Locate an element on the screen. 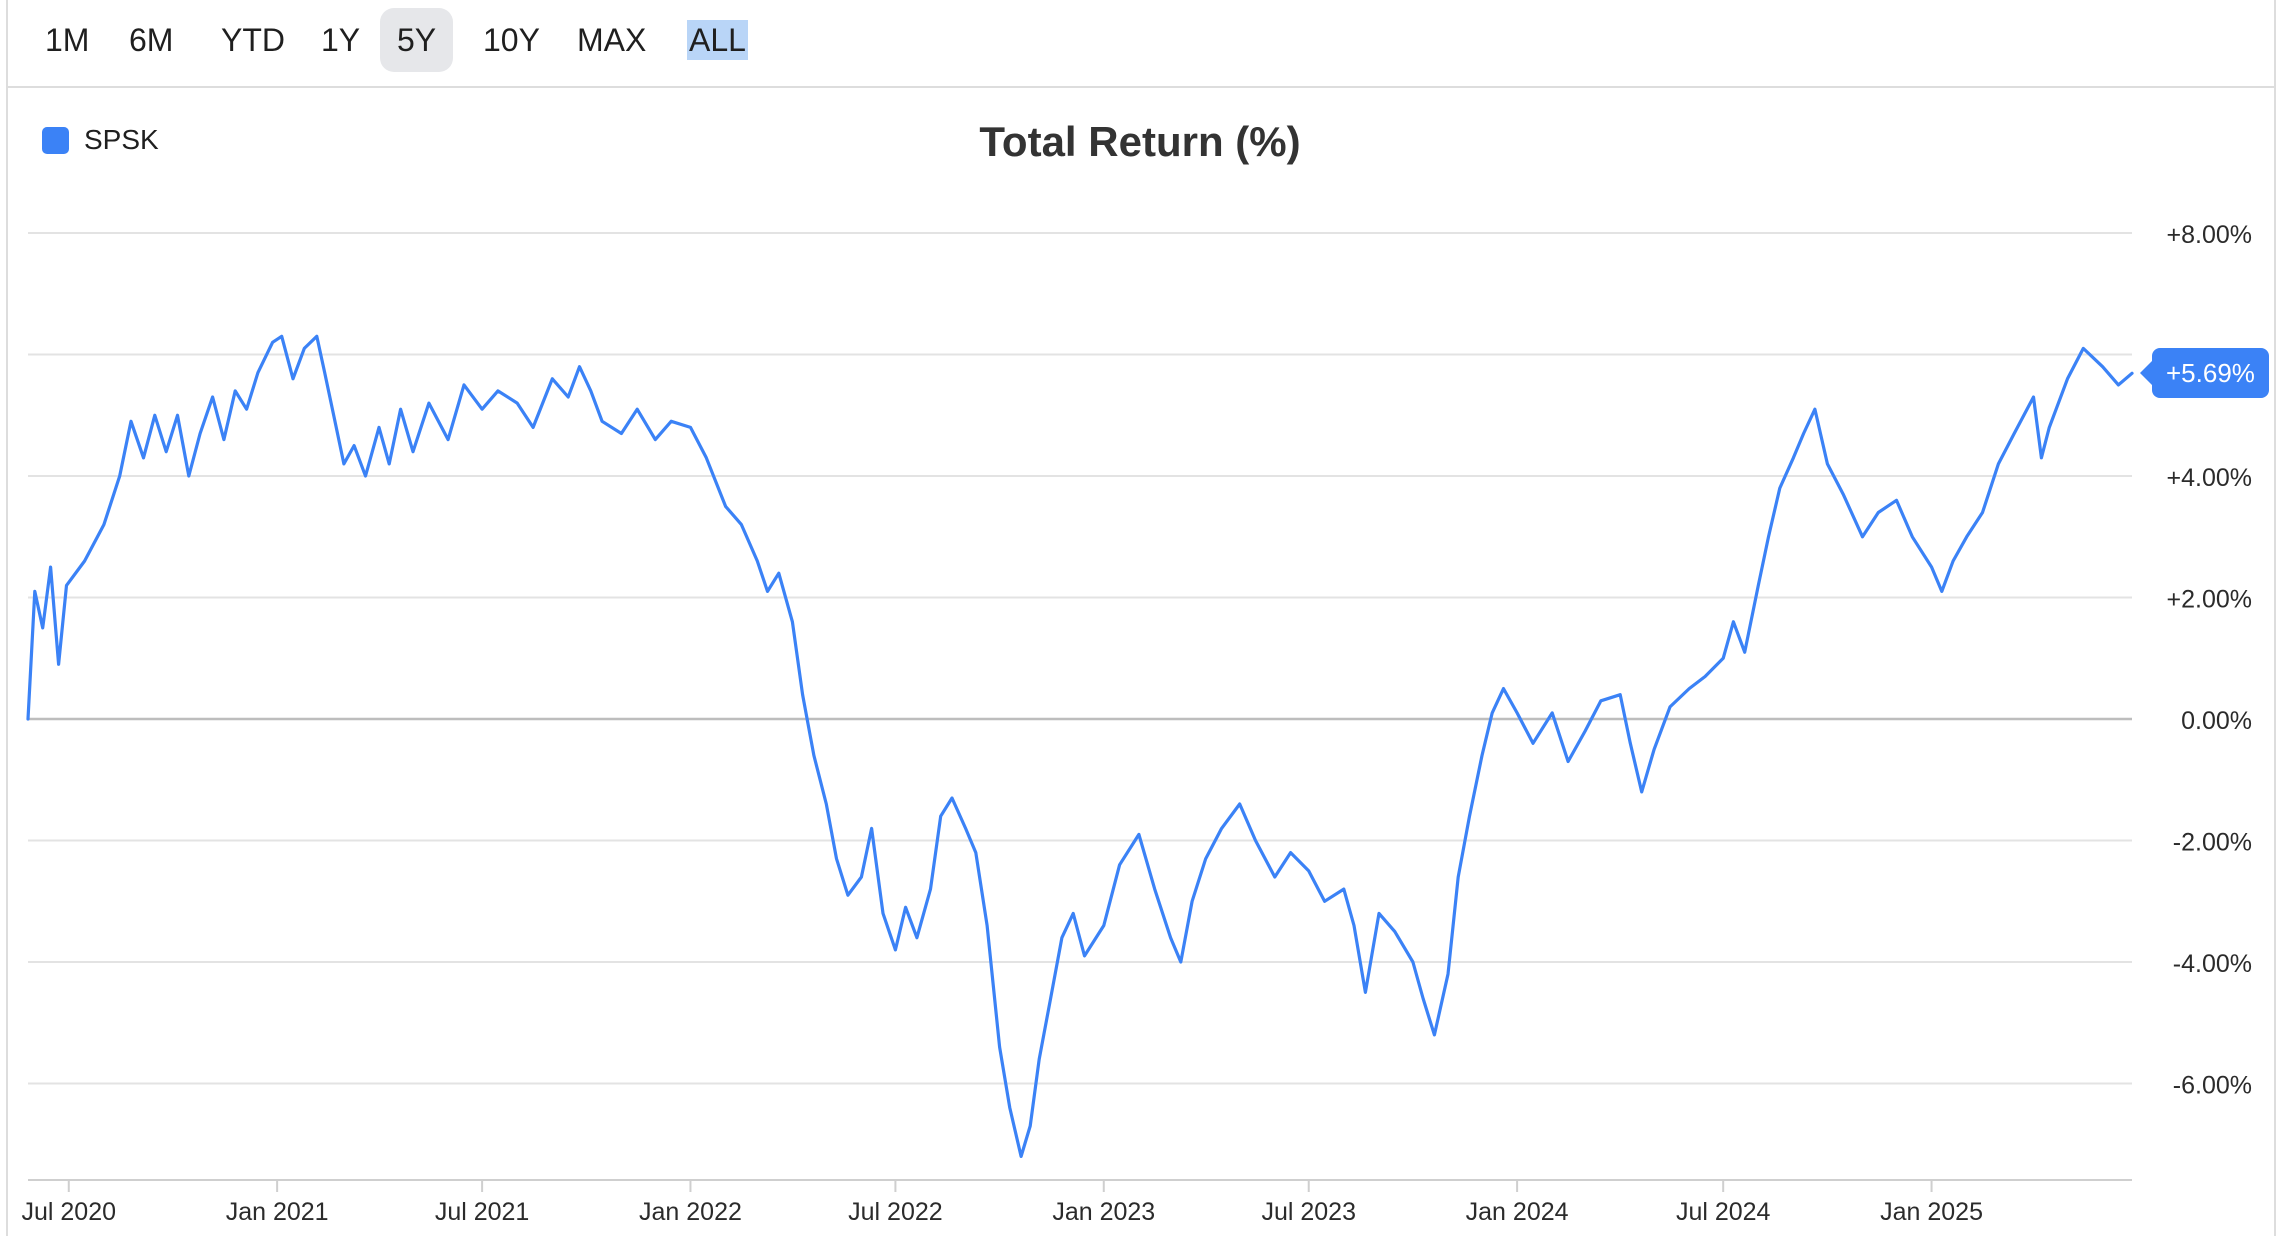 This screenshot has height=1236, width=2280. x-tick-label: Jul 2021 is located at coordinates (482, 1212).